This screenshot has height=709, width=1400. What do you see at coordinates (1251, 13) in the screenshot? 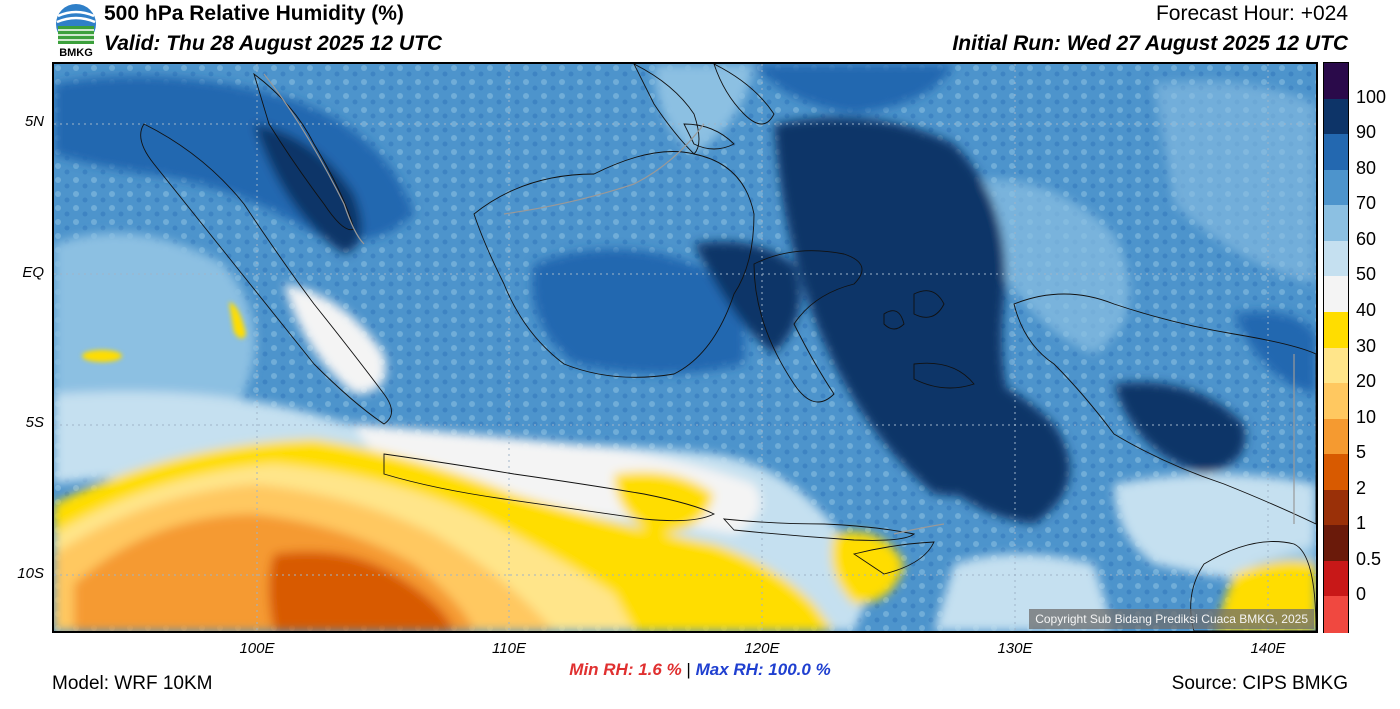
I see `forecast-hour: Forecast Hour: +024` at bounding box center [1251, 13].